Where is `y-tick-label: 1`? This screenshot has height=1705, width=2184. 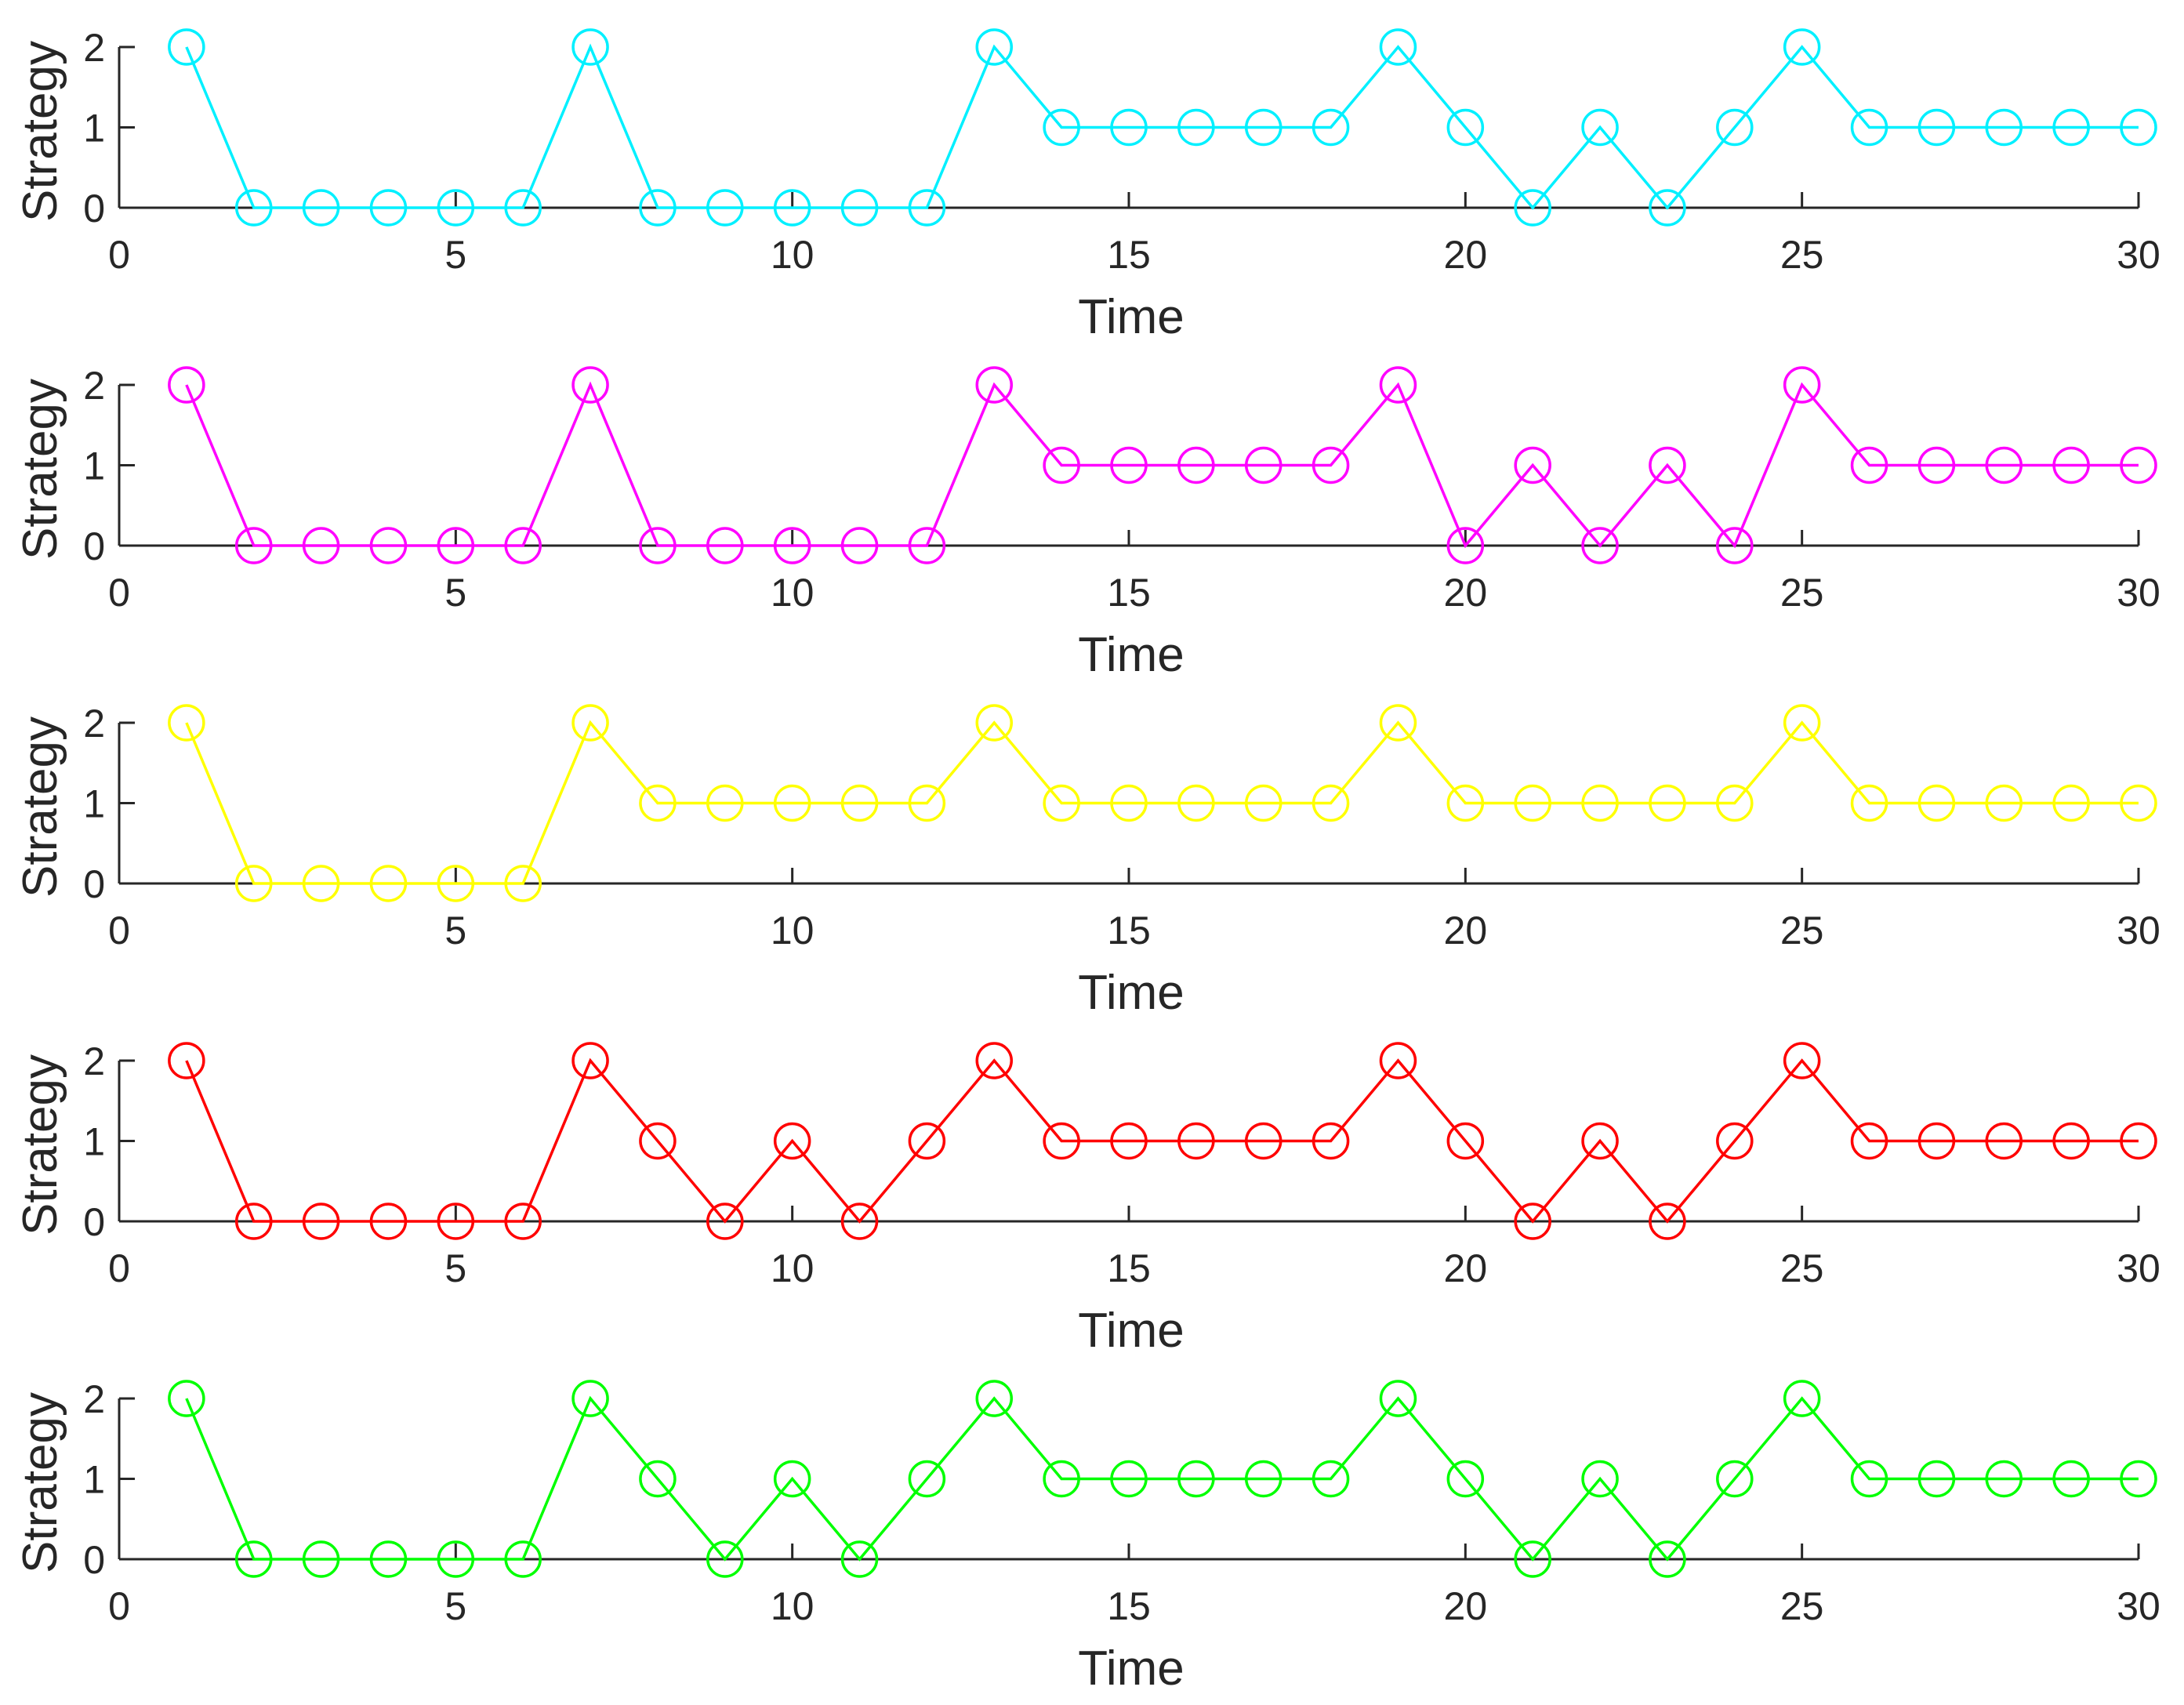
y-tick-label: 1 is located at coordinates (94, 1480).